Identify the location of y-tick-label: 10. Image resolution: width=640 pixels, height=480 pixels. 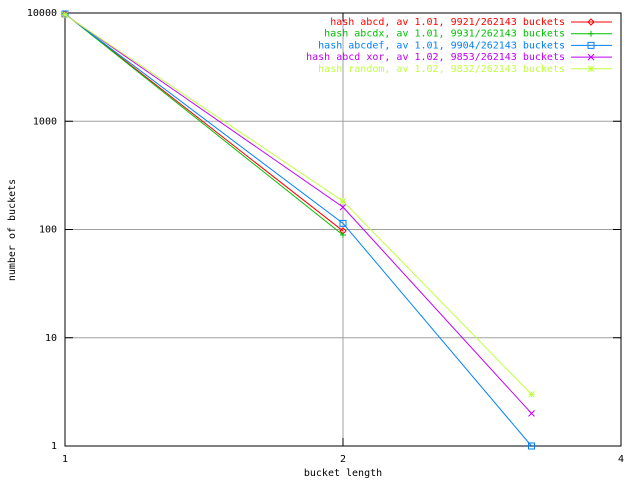
(51, 338).